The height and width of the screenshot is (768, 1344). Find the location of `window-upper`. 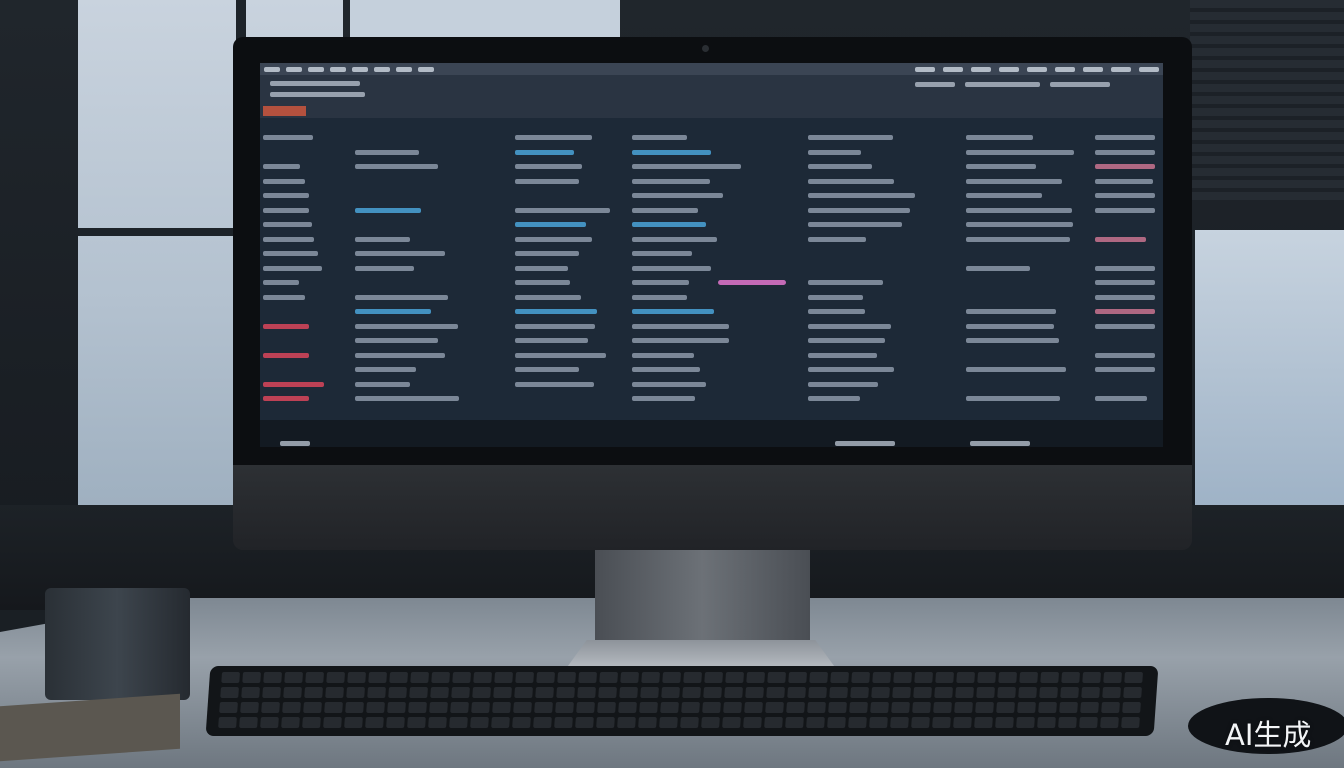

window-upper is located at coordinates (485, 20).